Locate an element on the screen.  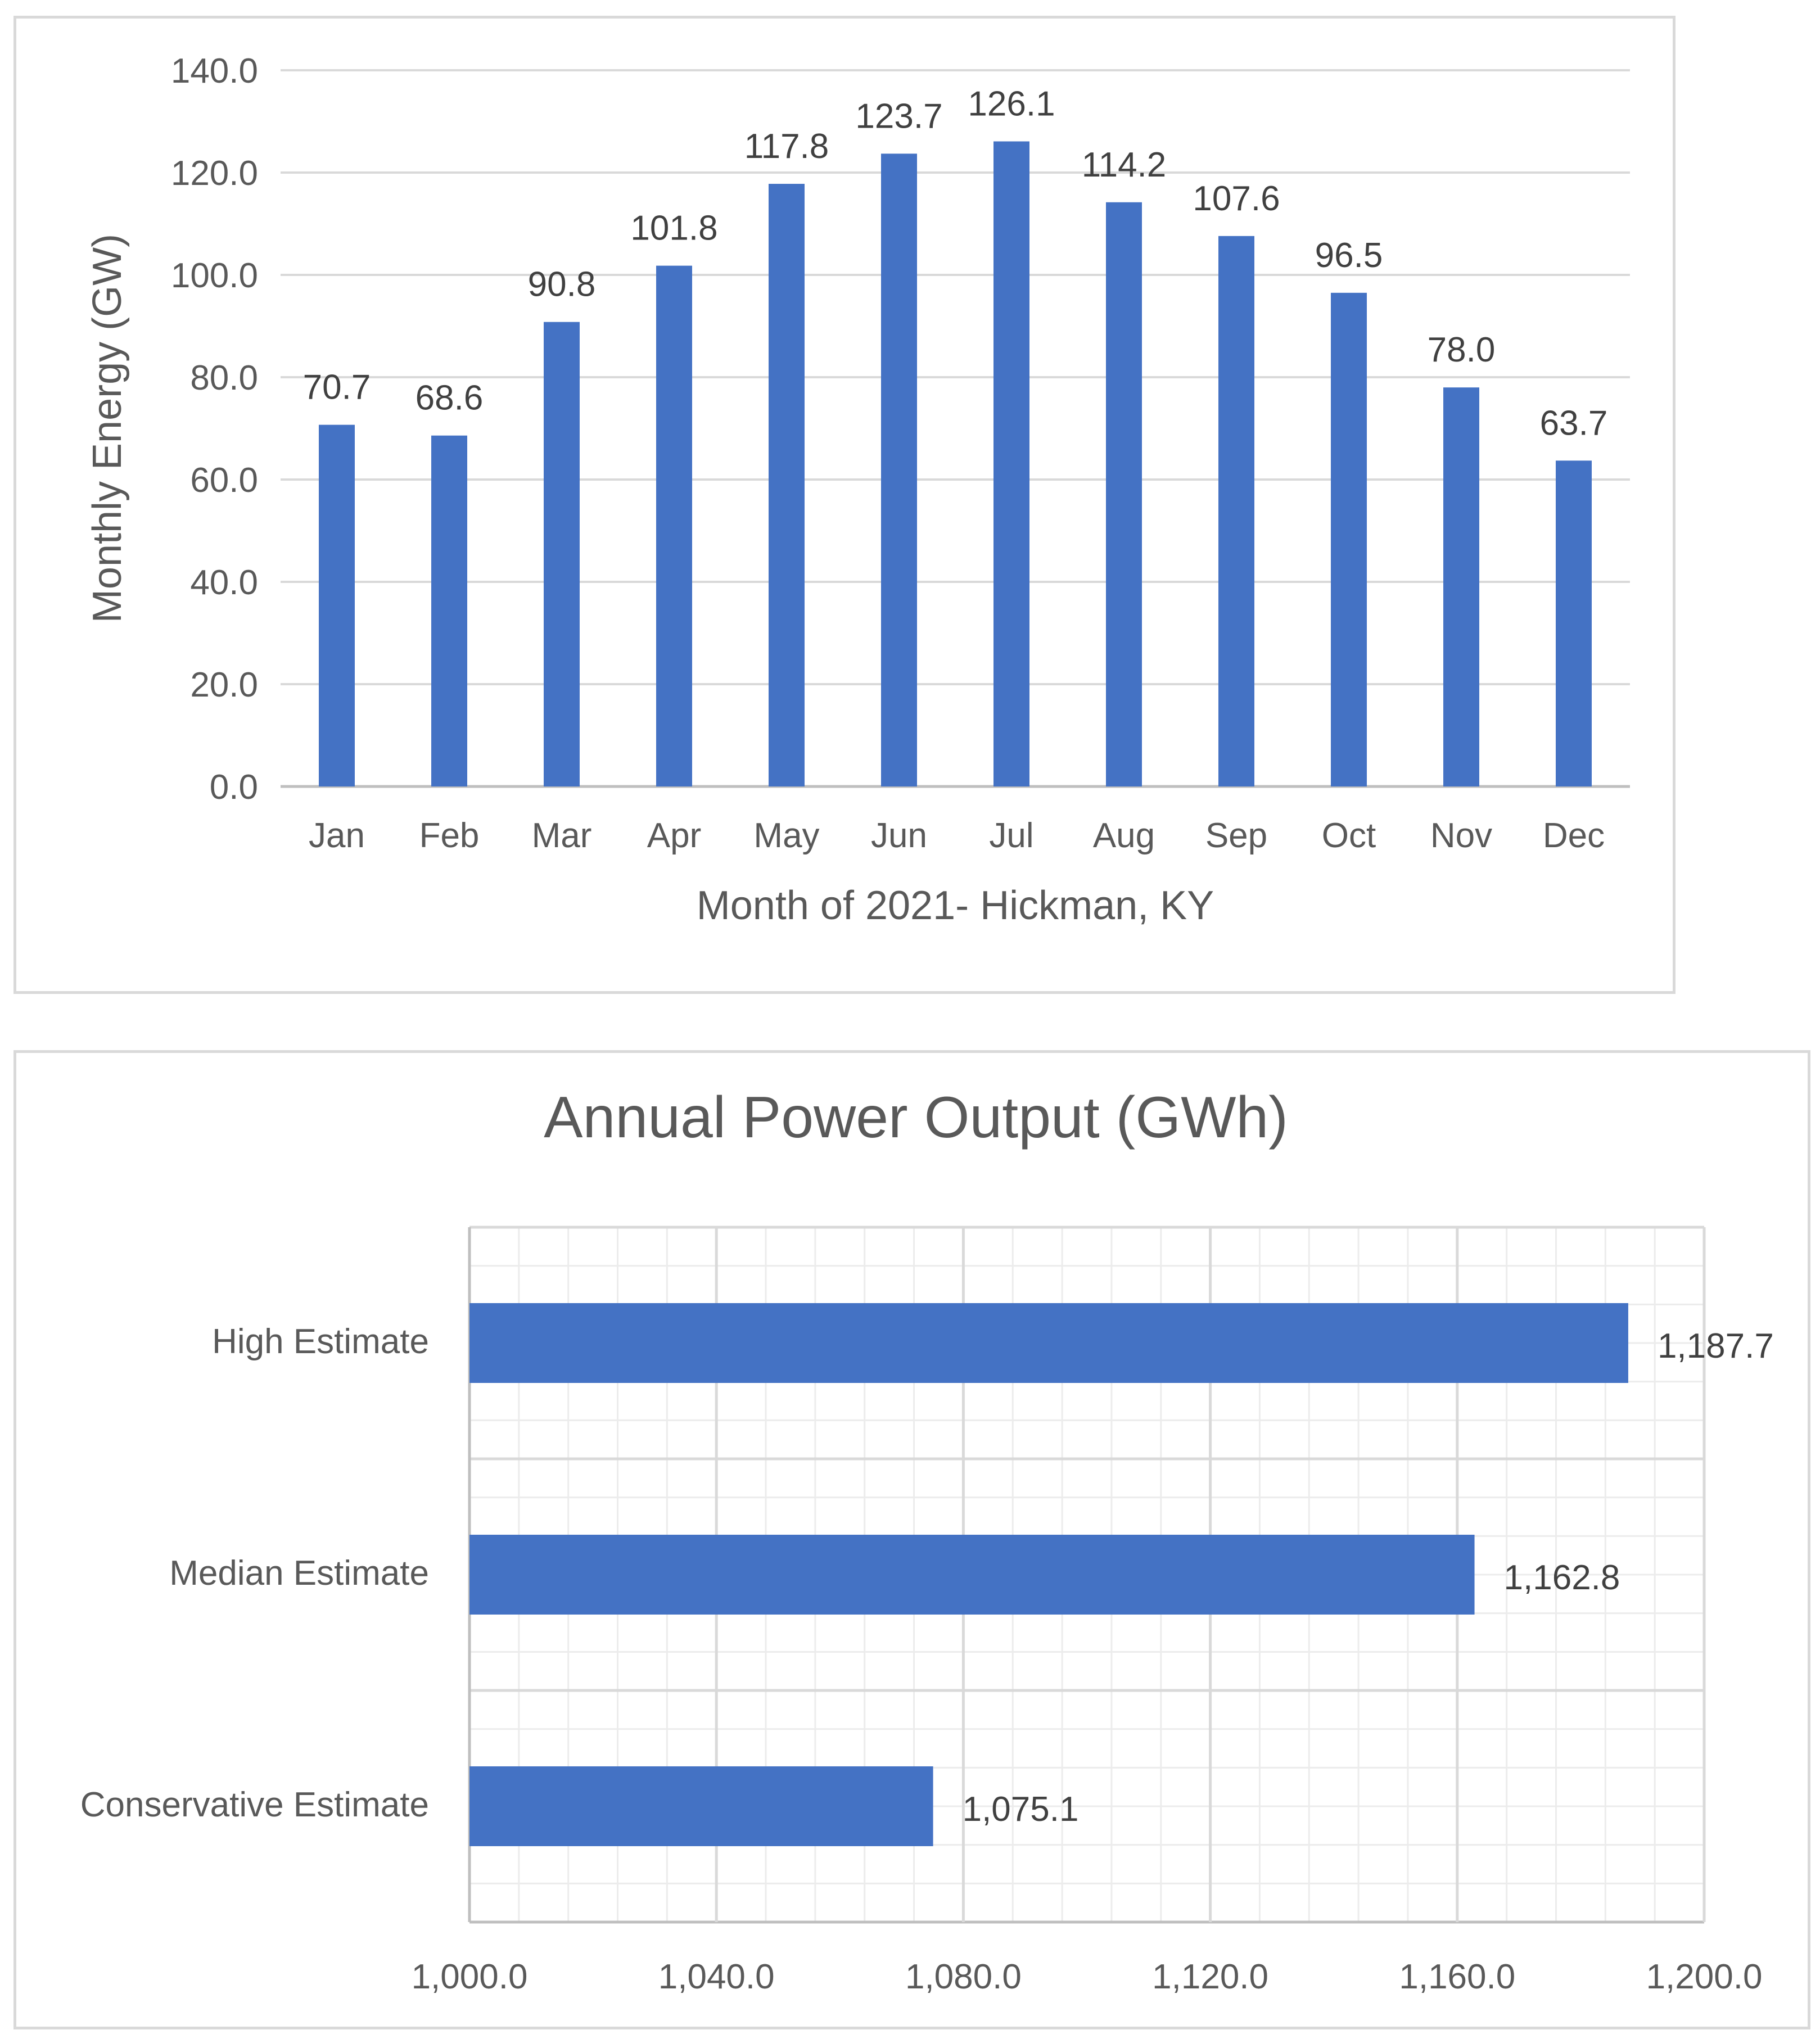
category-label: Median Estimate is located at coordinates (299, 1573).